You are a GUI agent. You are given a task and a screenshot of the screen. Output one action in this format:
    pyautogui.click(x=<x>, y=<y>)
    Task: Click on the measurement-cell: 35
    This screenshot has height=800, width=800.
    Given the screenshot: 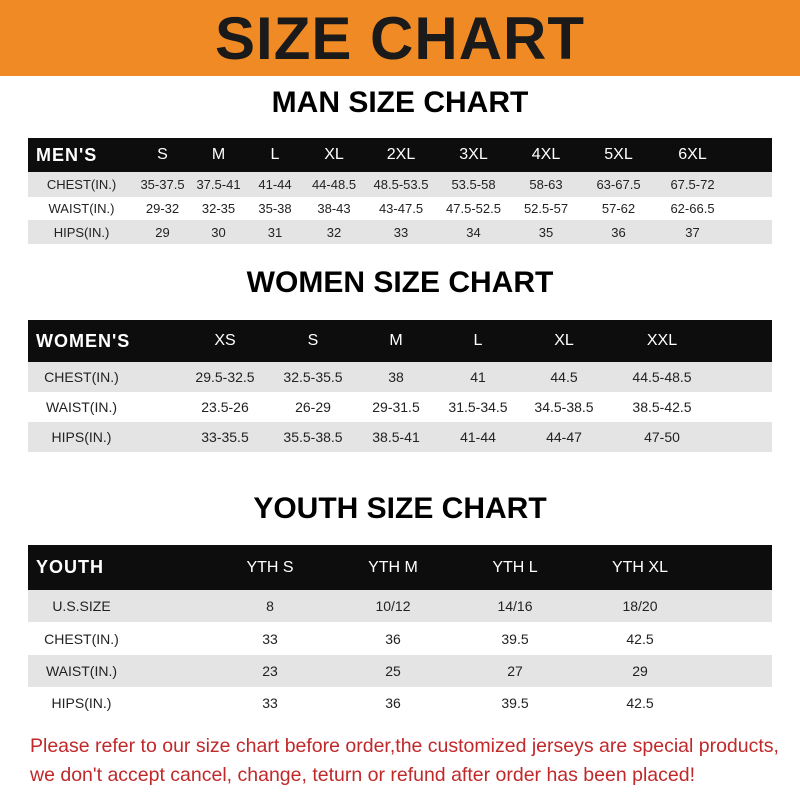 What is the action you would take?
    pyautogui.click(x=546, y=232)
    